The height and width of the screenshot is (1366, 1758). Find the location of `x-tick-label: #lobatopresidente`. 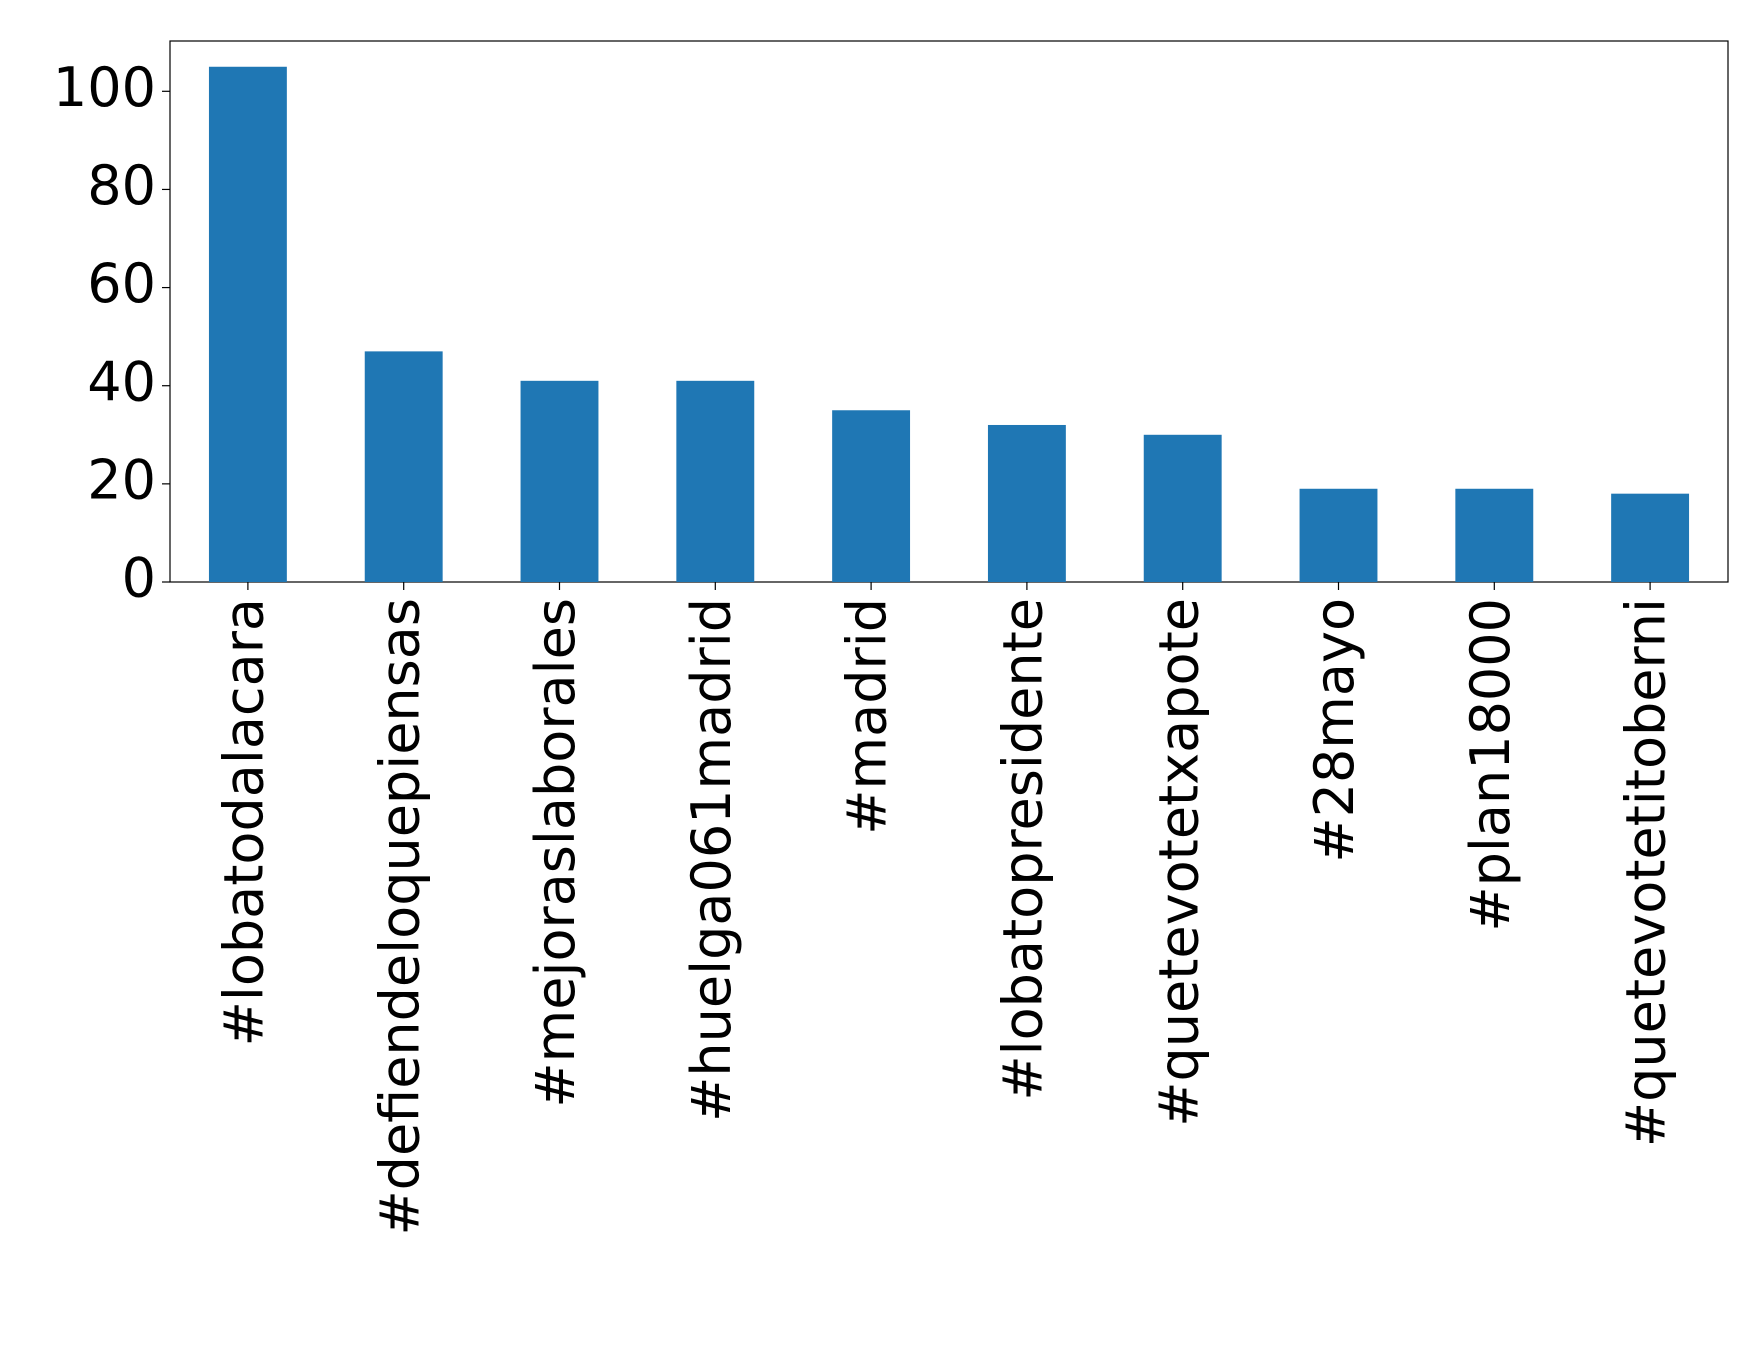

x-tick-label: #lobatopresidente is located at coordinates (1023, 849).